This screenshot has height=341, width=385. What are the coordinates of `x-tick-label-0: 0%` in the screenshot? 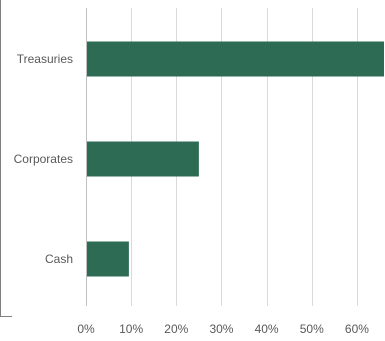 It's located at (86, 329).